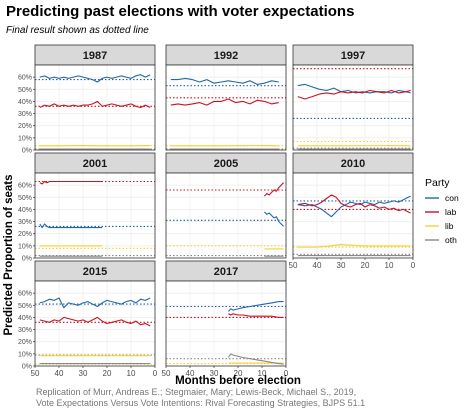 The width and height of the screenshot is (474, 411). I want to click on legend-label-con: con, so click(452, 198).